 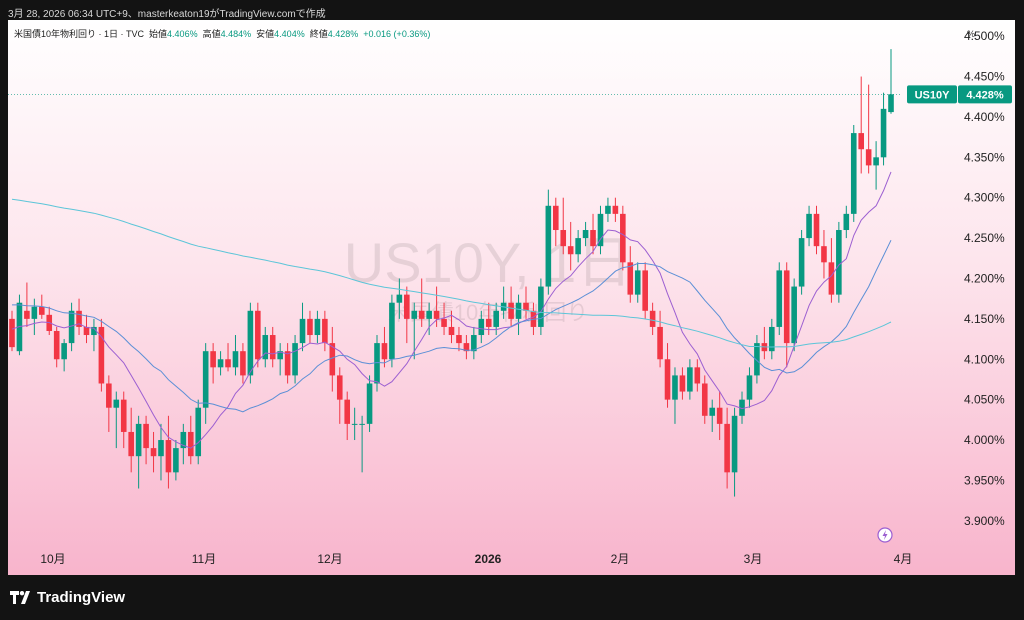 I want to click on percent-unit: %, so click(x=970, y=34).